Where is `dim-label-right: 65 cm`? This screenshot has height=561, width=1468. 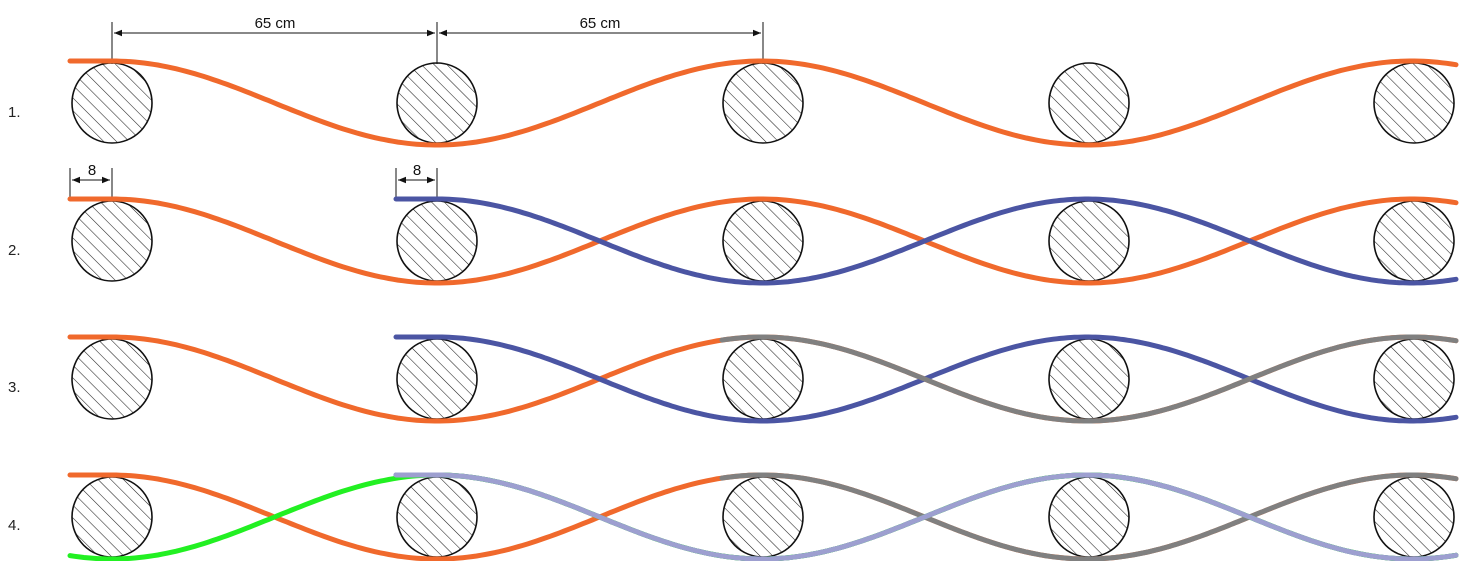 dim-label-right: 65 cm is located at coordinates (600, 23).